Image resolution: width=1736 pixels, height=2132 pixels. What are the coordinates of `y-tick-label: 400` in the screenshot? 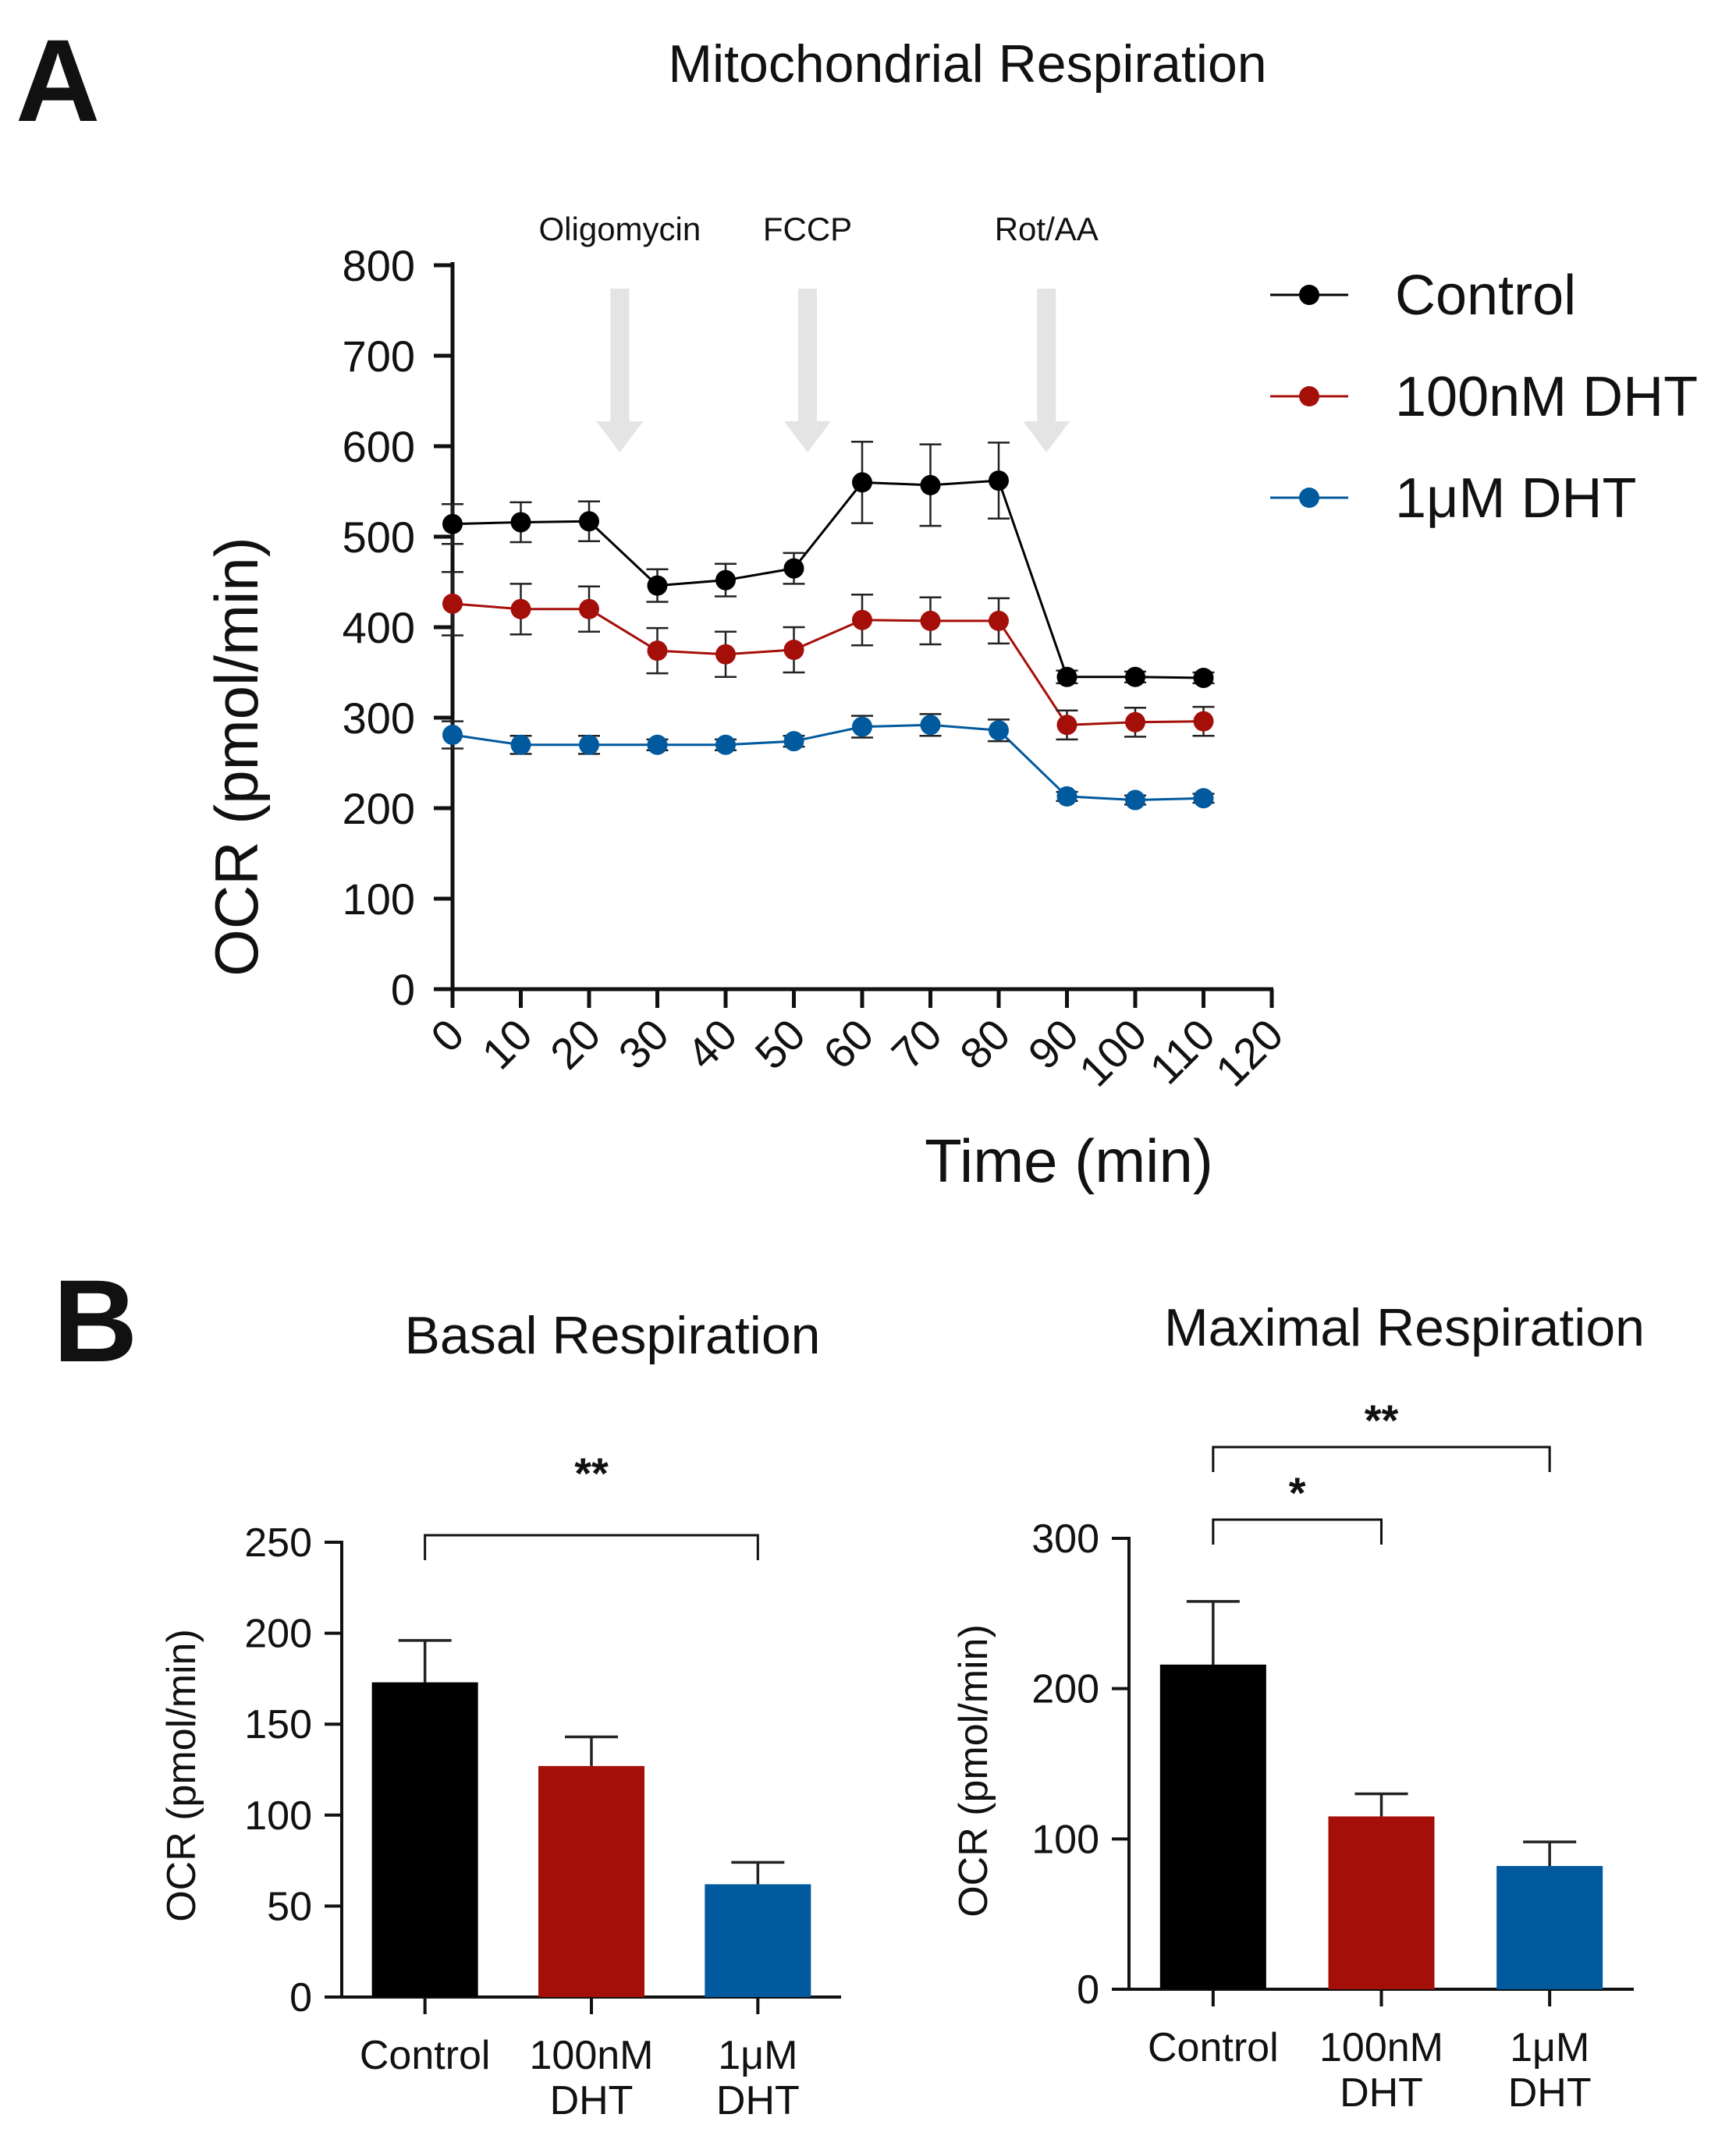 It's located at (379, 627).